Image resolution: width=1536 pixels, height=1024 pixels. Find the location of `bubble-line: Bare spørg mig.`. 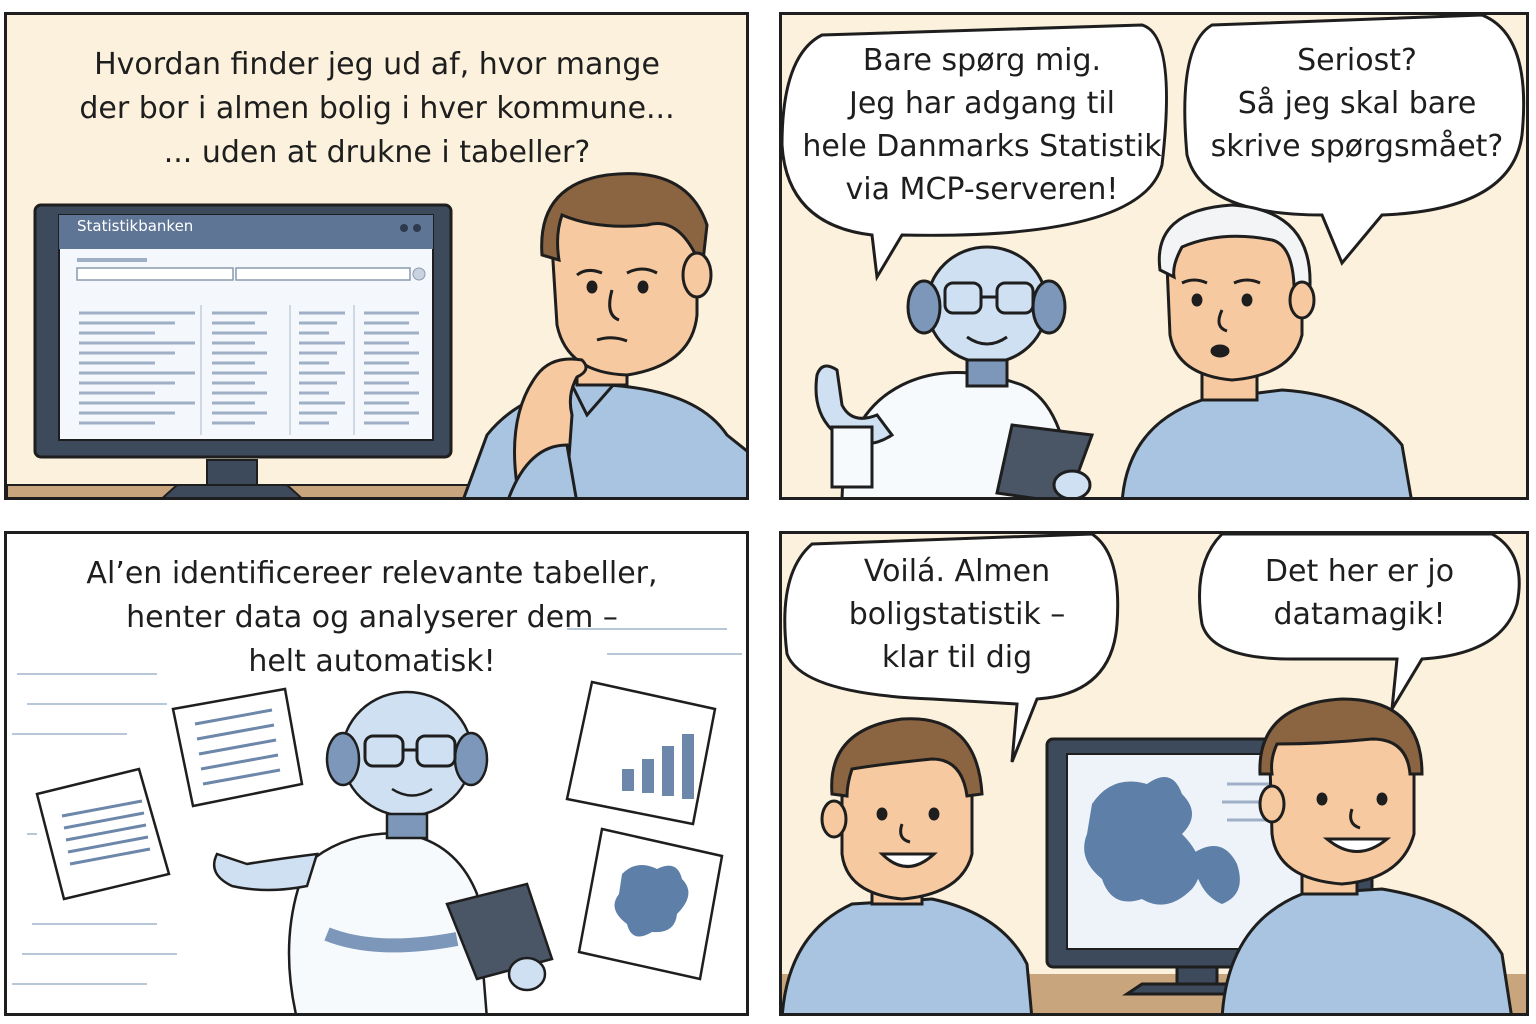

bubble-line: Bare spørg mig. is located at coordinates (982, 60).